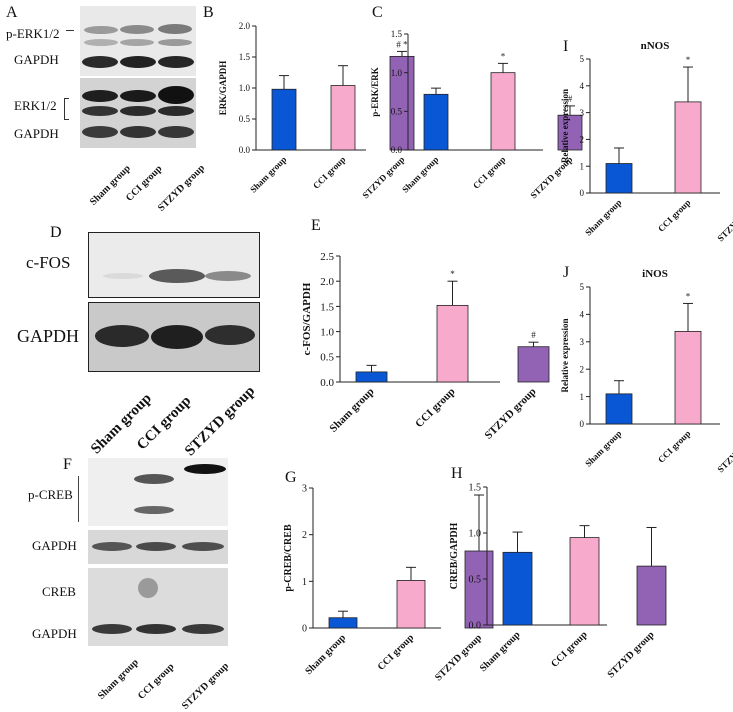 This screenshot has height=712, width=733. What do you see at coordinates (402, 44) in the screenshot?
I see `significance-marker: # *` at bounding box center [402, 44].